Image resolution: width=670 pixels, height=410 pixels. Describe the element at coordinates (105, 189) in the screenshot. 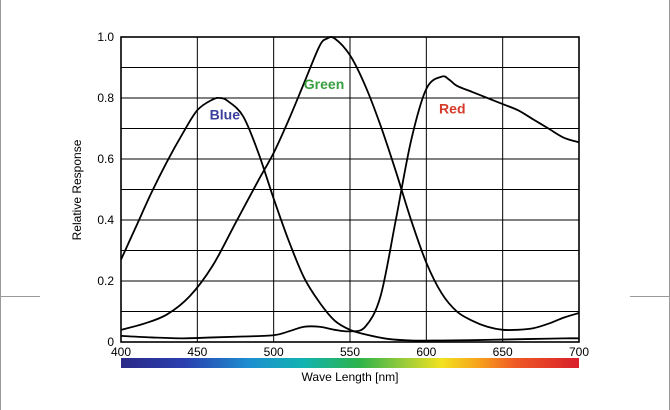

I see `y-axis: 0 0.2 0.4 0.6 0.8 1.0` at that location.